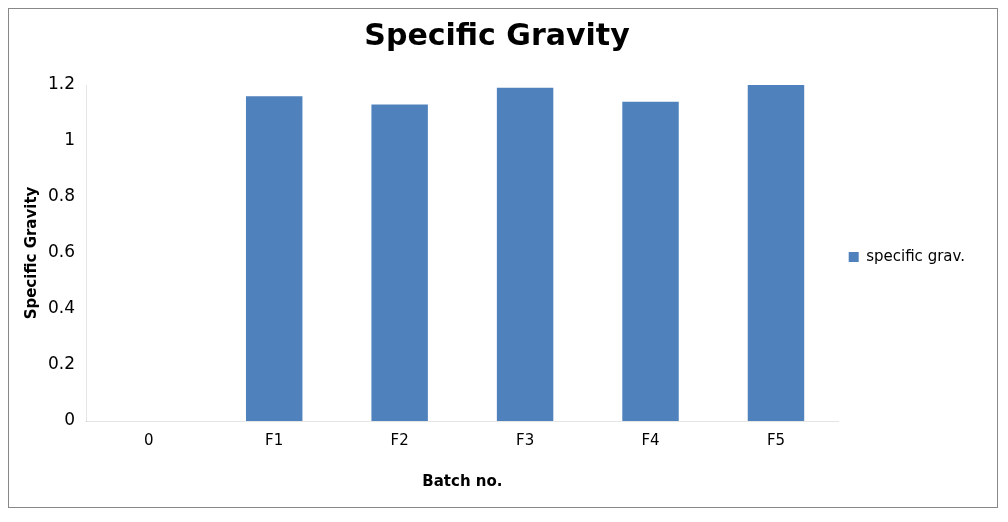  Describe the element at coordinates (61, 83) in the screenshot. I see `y-tick-label: 1.2` at that location.